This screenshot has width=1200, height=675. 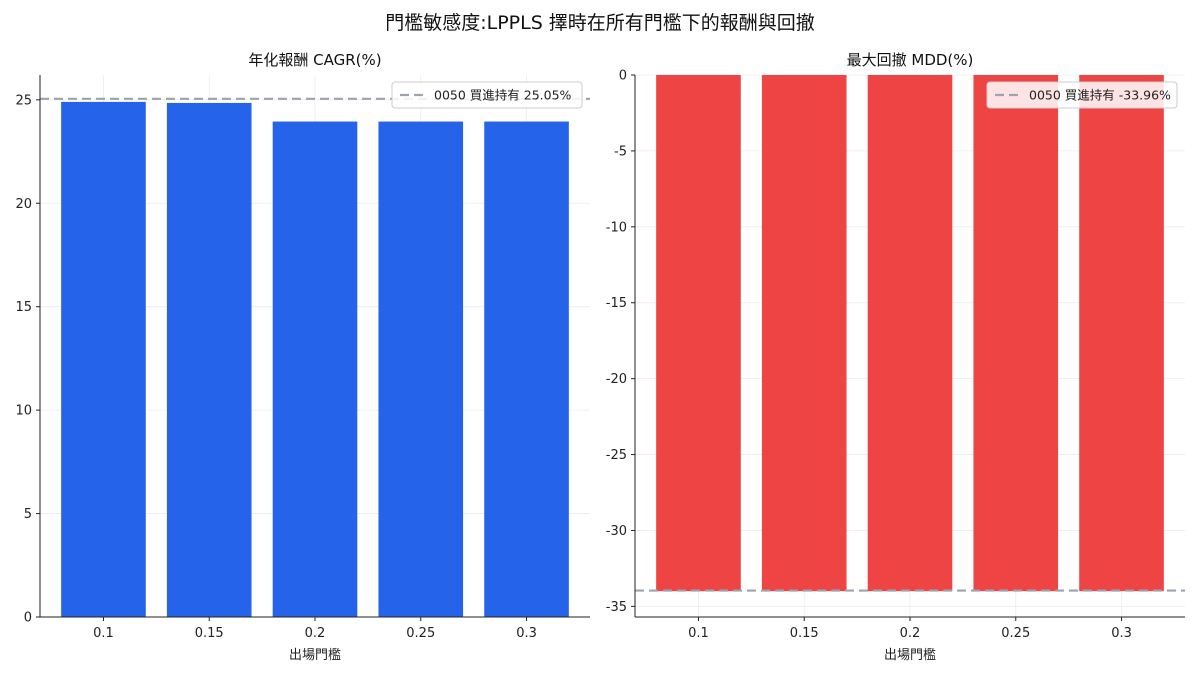 I want to click on y-tick-label: 15, so click(x=23, y=307).